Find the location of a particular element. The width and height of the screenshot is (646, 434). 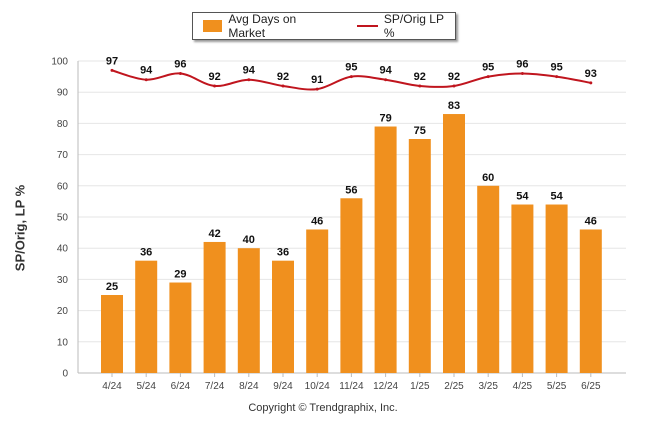

y-axis-label: SP/Orig, LP % is located at coordinates (20, 228).